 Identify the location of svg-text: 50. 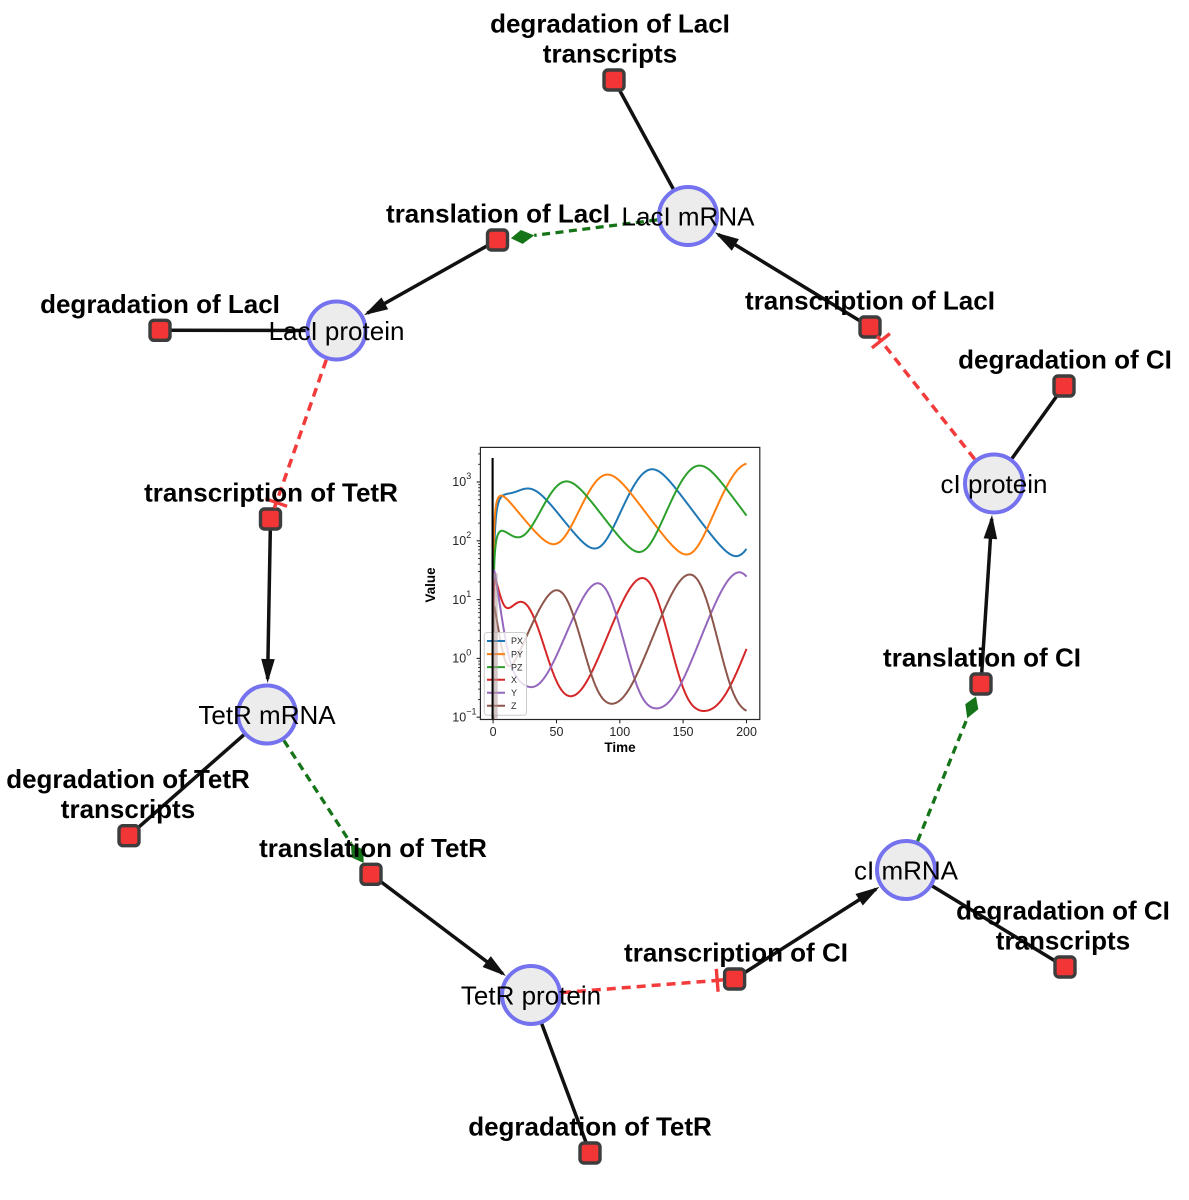
(557, 732).